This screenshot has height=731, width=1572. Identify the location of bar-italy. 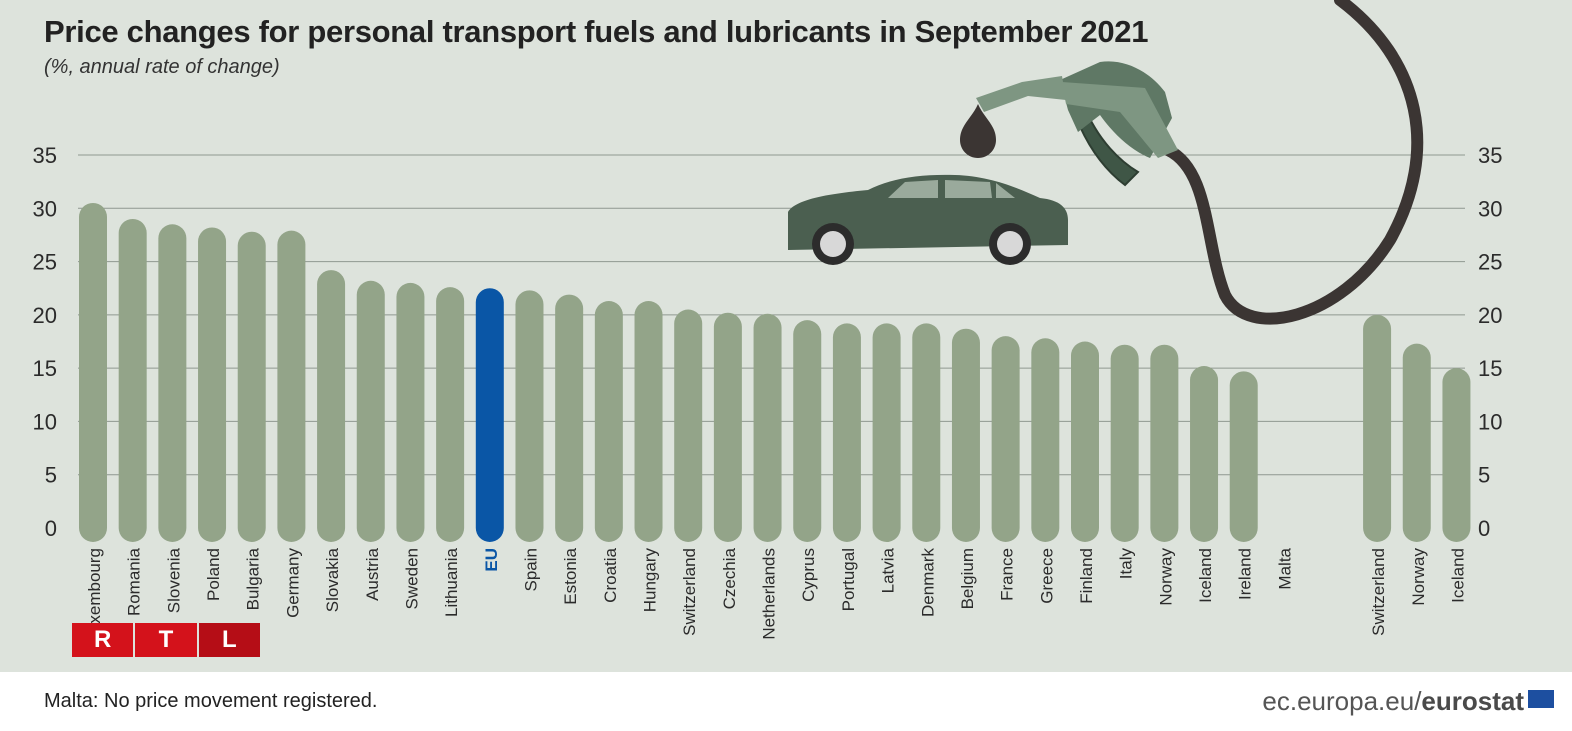
(1124, 443).